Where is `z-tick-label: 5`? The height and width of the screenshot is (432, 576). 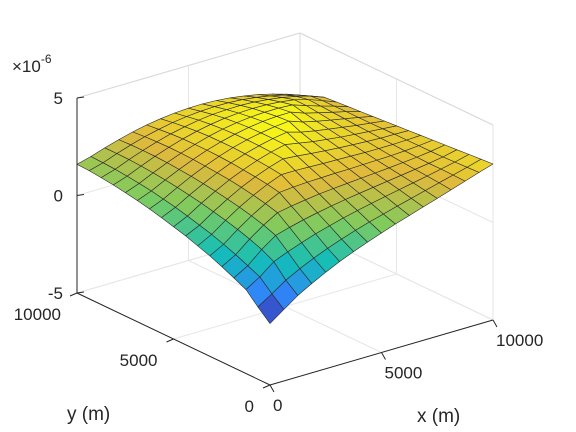
z-tick-label: 5 is located at coordinates (58, 98).